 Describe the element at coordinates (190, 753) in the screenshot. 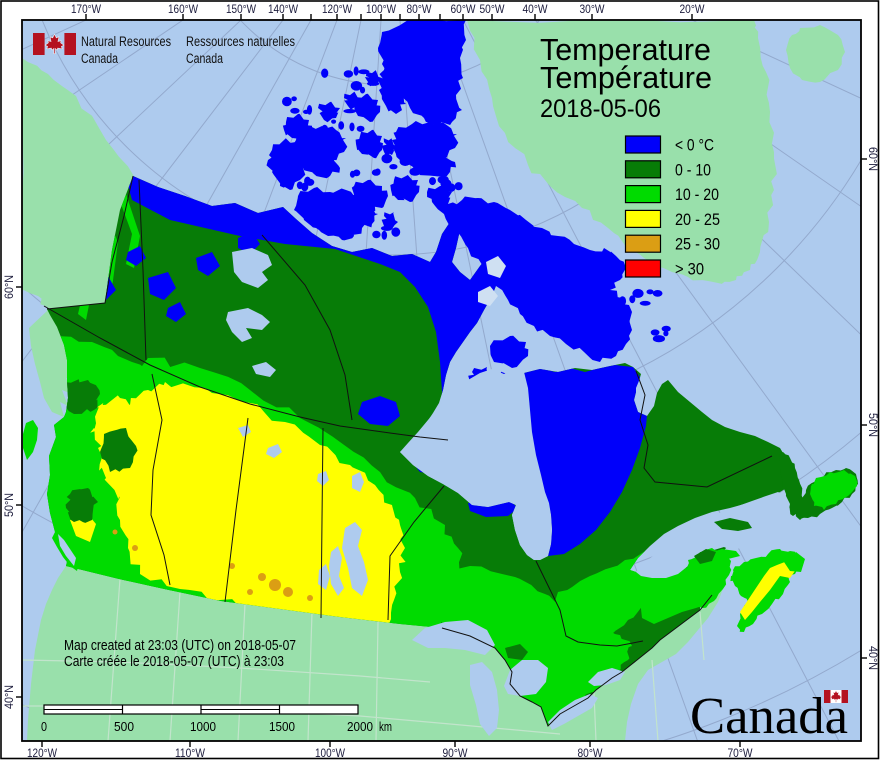

I see `svg-text: 110°W` at that location.